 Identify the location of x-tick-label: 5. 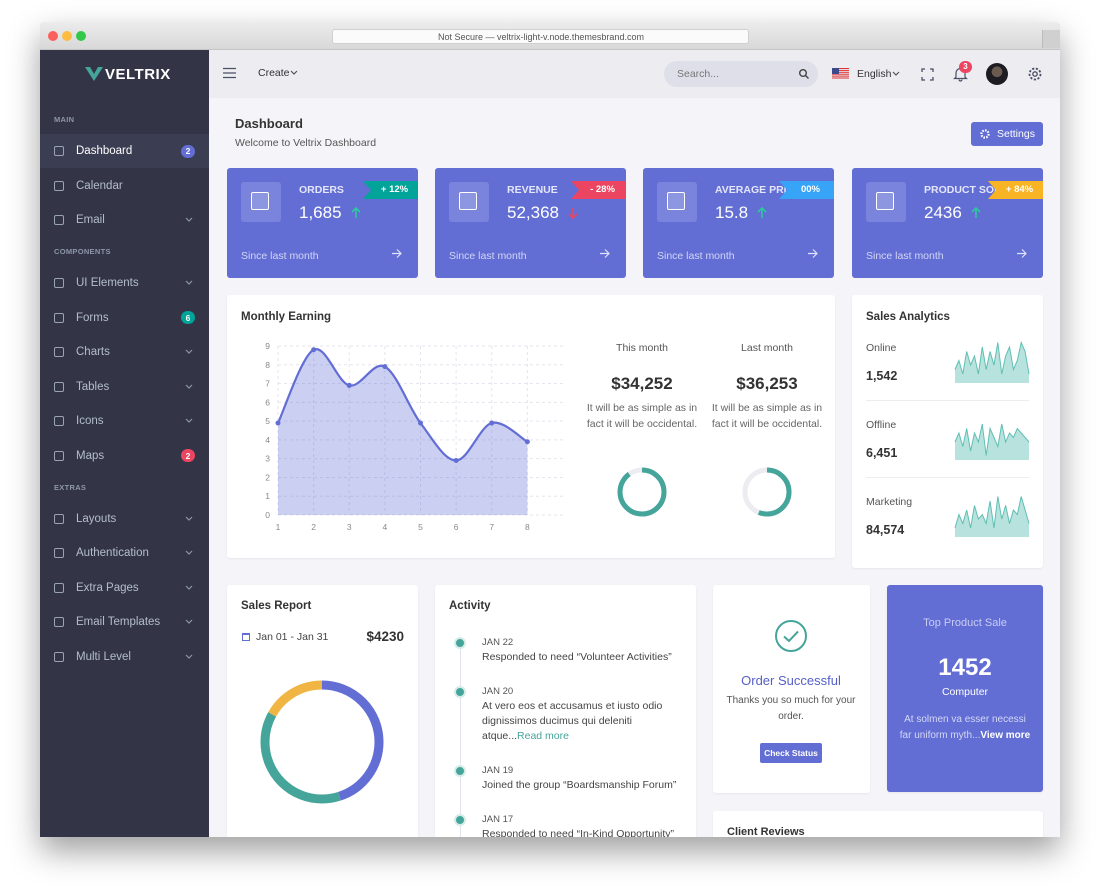
(420, 527).